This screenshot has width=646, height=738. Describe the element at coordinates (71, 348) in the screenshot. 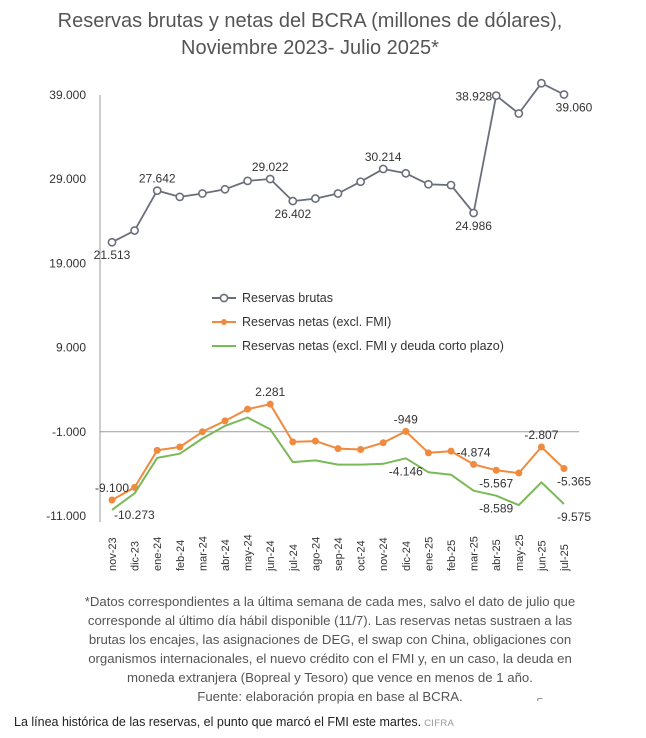

I see `y-tick-label: 9.000` at that location.